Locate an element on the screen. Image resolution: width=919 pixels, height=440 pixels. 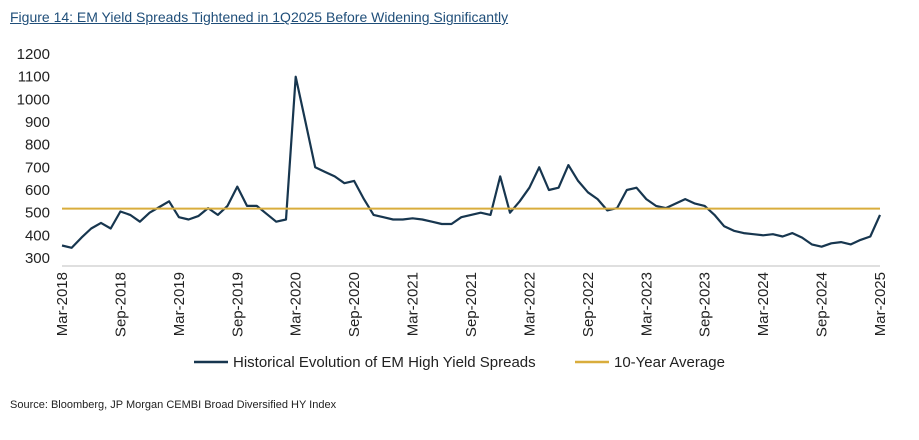
x-tick-label: Sep-2024 is located at coordinates (822, 304).